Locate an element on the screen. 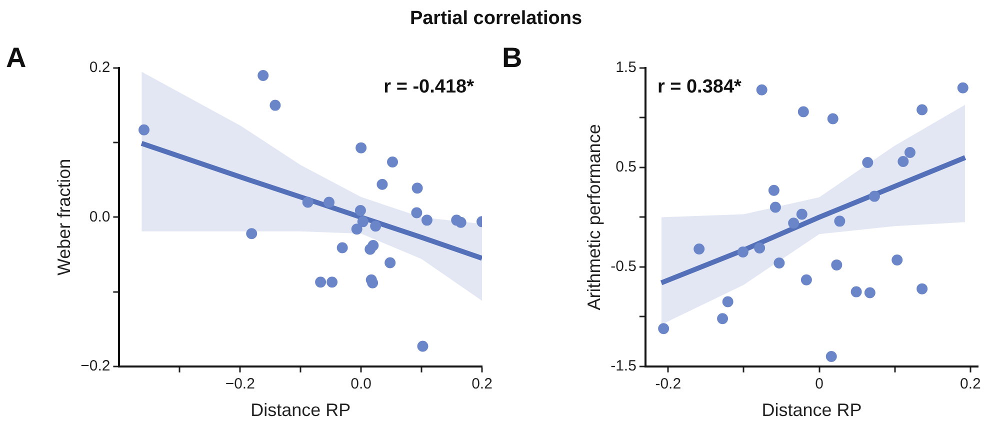 This screenshot has height=426, width=992. y-axis-title: Weber fraction is located at coordinates (64, 217).